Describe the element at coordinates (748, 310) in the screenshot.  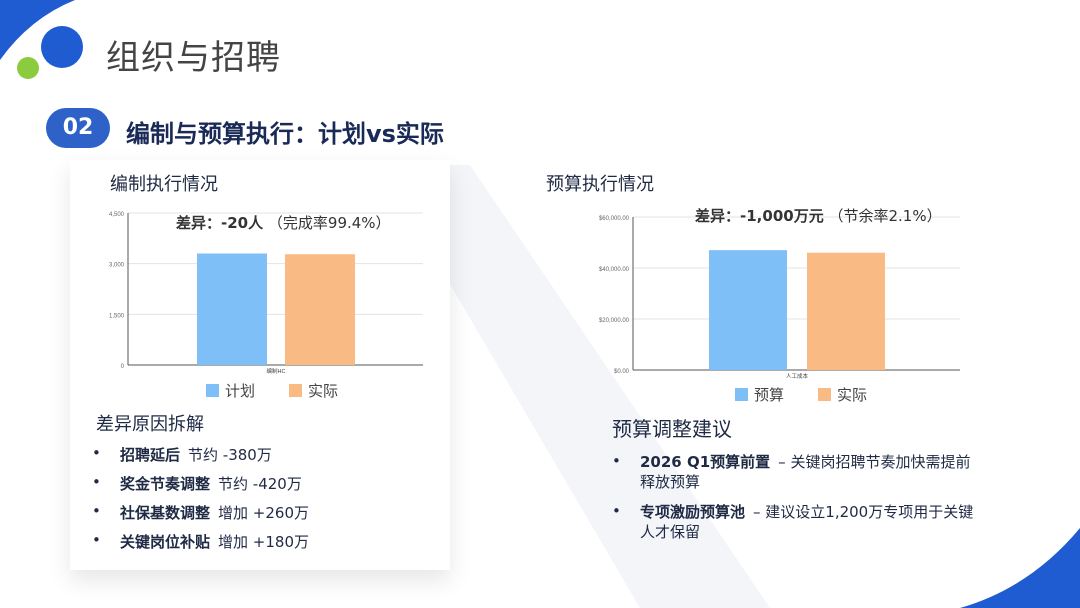
I see `budget-bar-plan` at that location.